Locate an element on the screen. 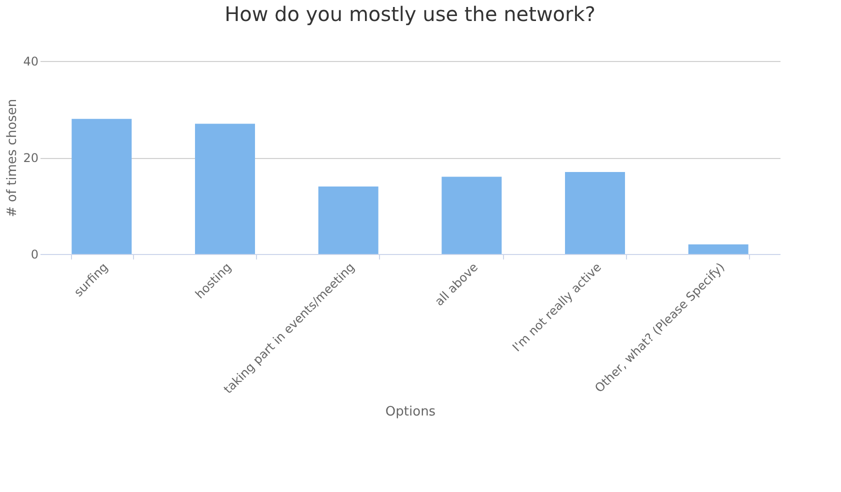  y-tick-label: 20 is located at coordinates (30, 158).